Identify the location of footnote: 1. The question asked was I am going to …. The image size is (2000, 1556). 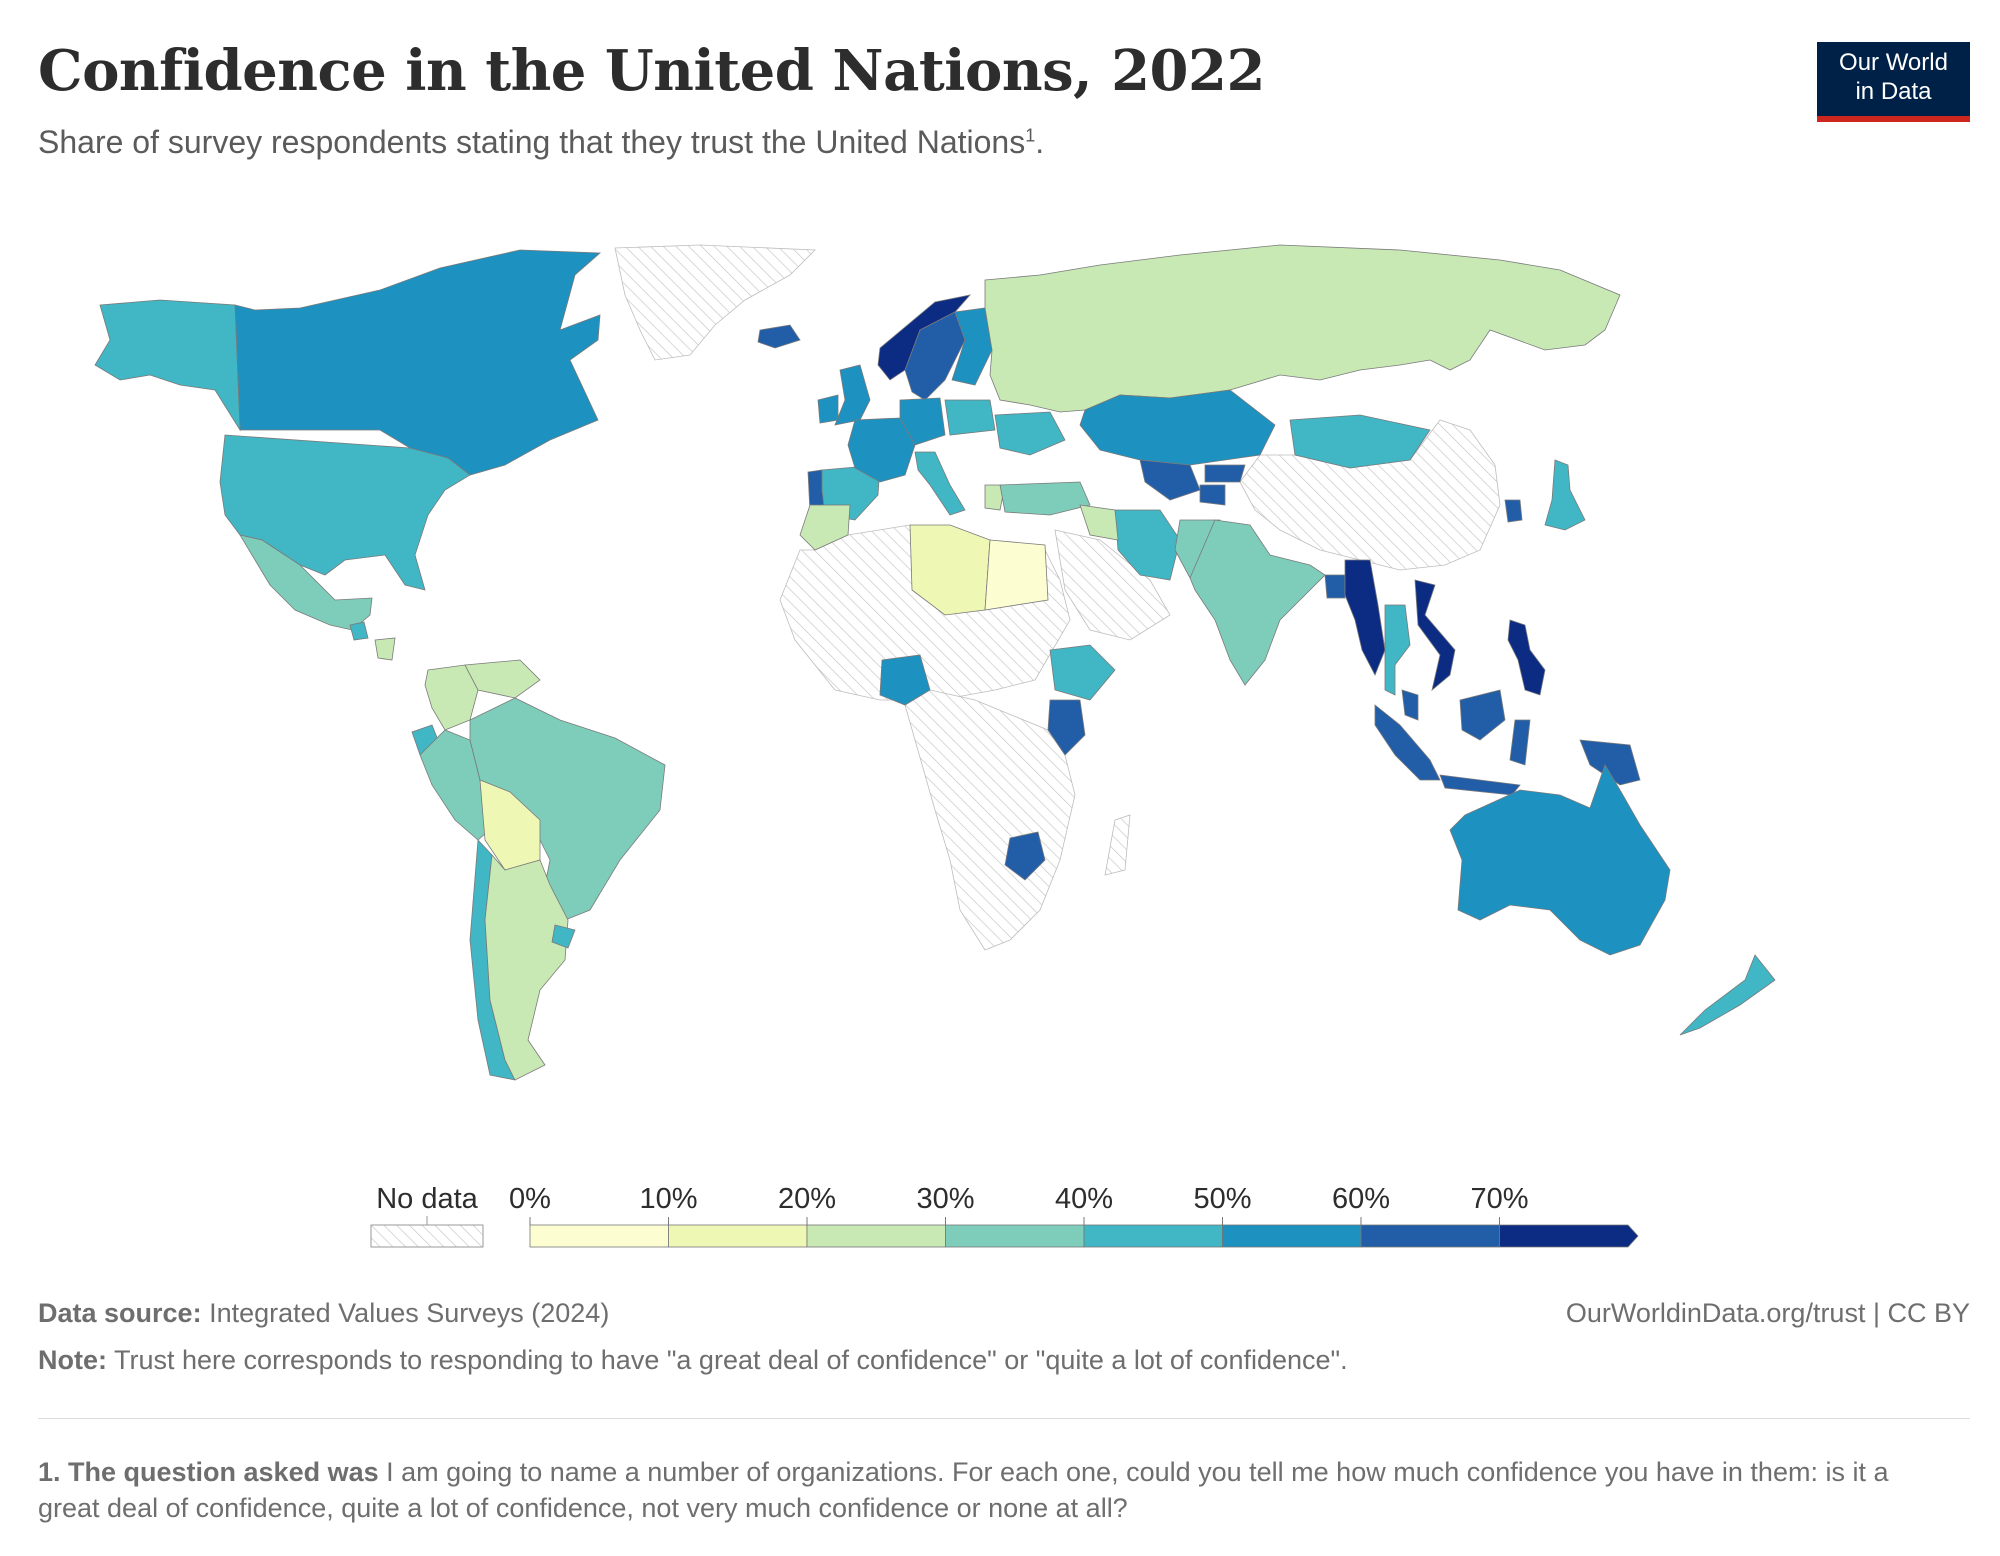
(988, 1490).